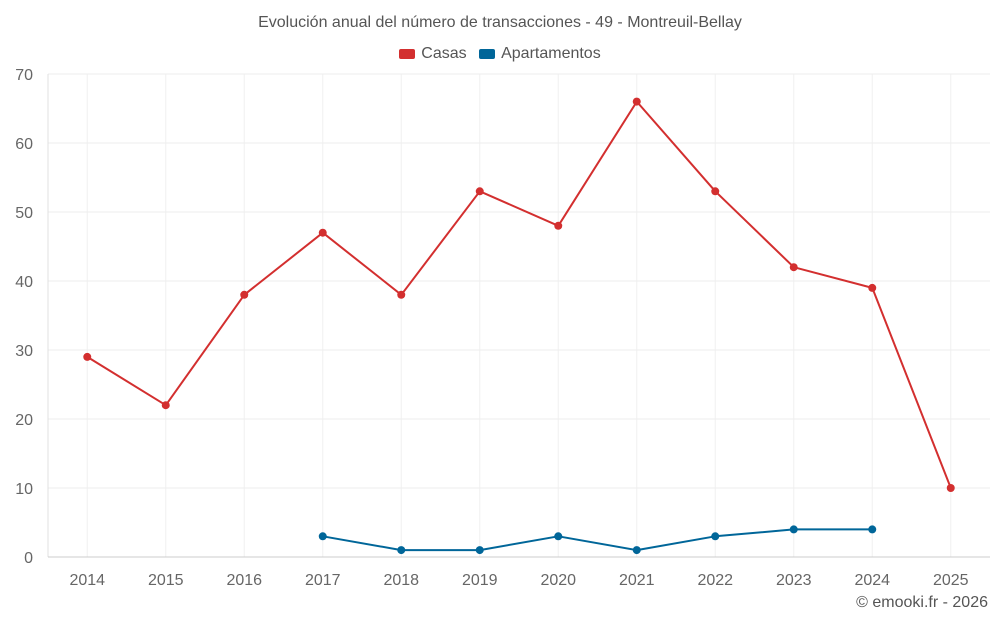  What do you see at coordinates (487, 54) in the screenshot?
I see `legend-swatch-apartamentos` at bounding box center [487, 54].